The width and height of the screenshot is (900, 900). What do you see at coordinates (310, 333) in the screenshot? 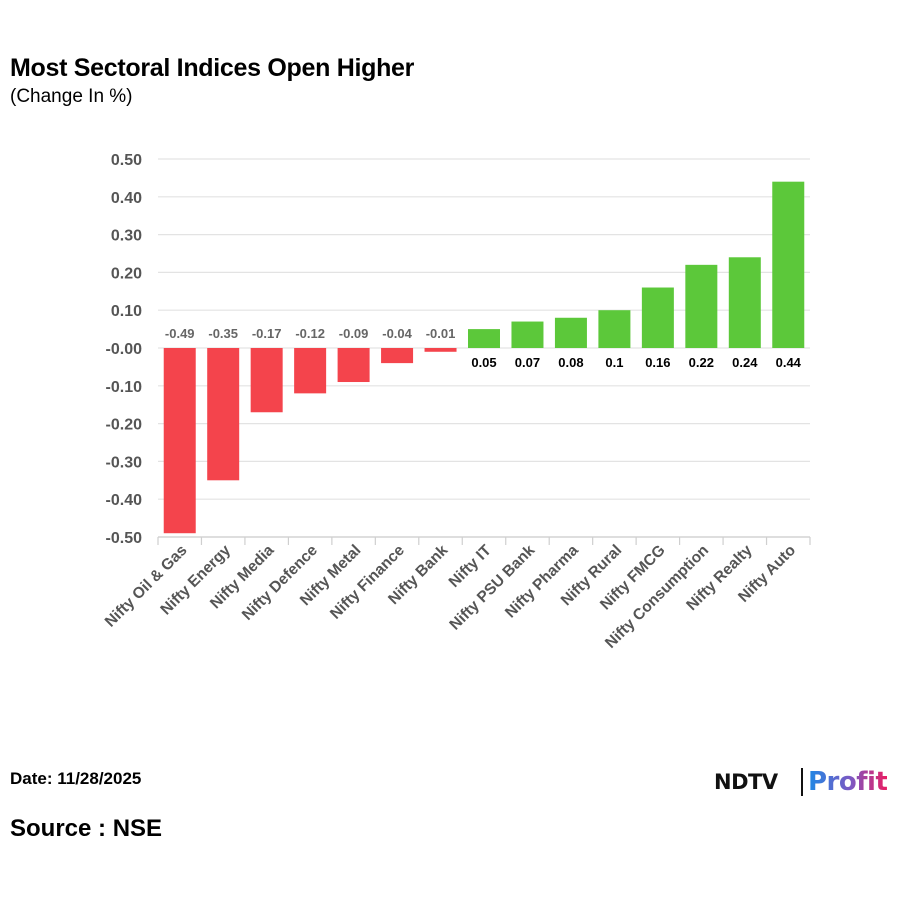
I see `data-label: -0.12` at bounding box center [310, 333].